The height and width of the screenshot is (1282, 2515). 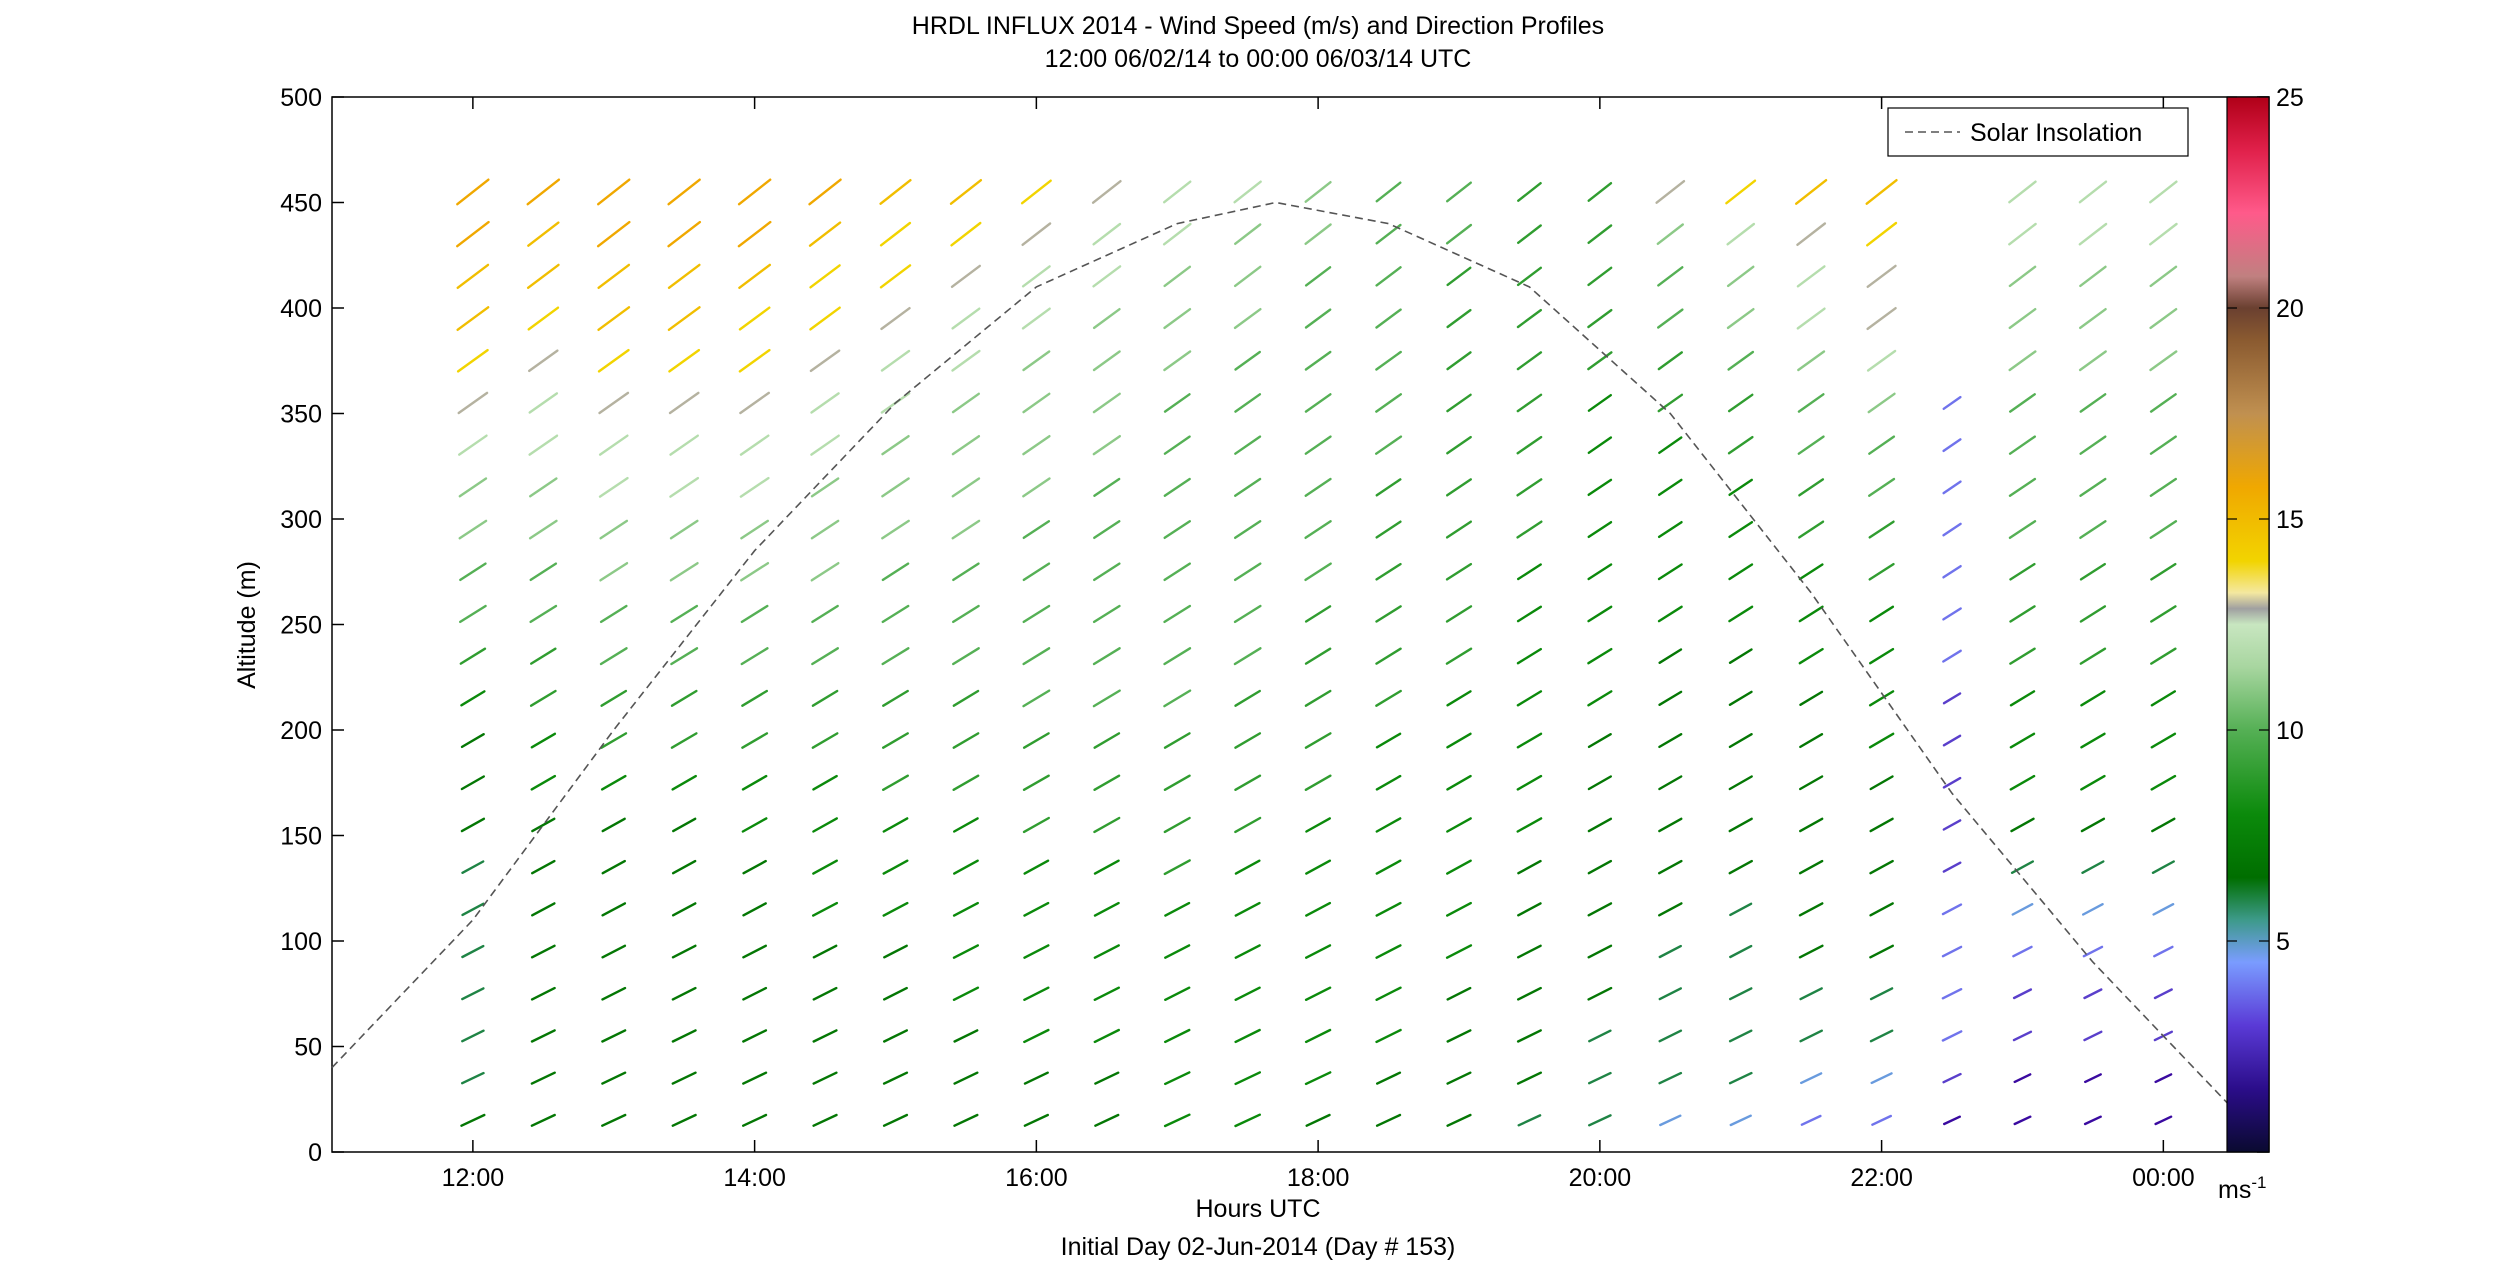 I want to click on y-tick-label: 500, so click(x=301, y=98).